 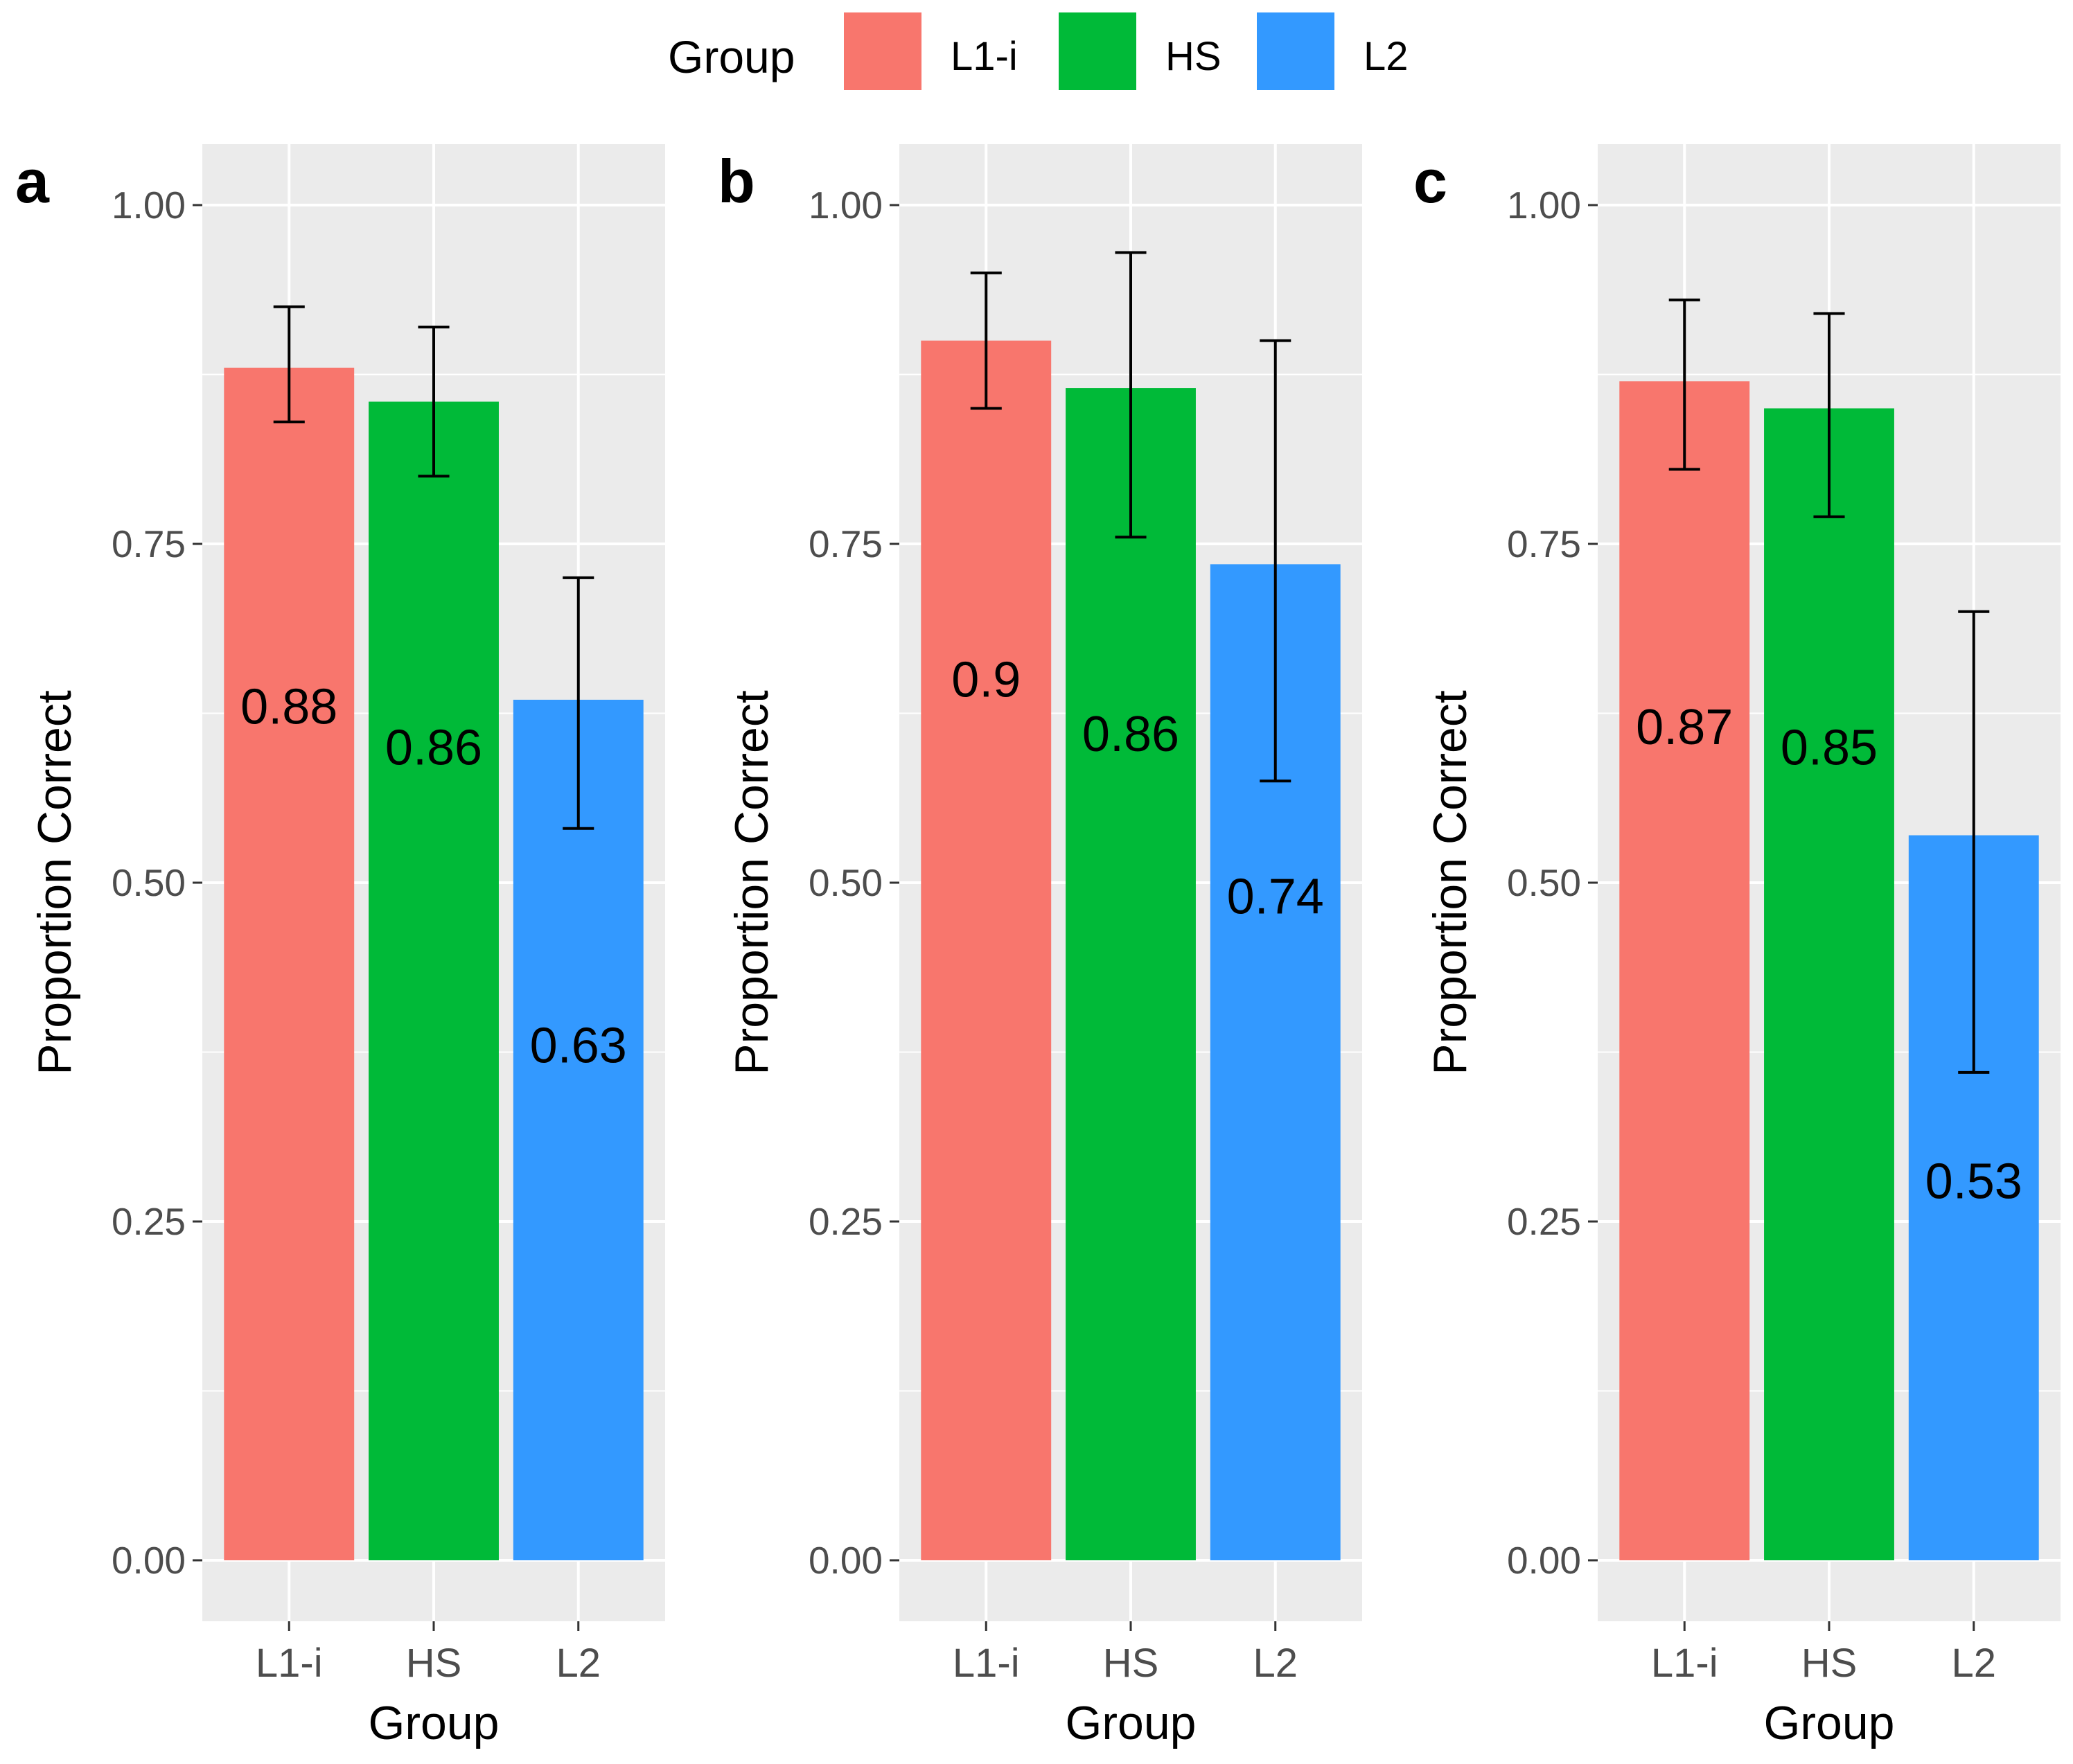 I want to click on panel-tag: b, so click(x=737, y=181).